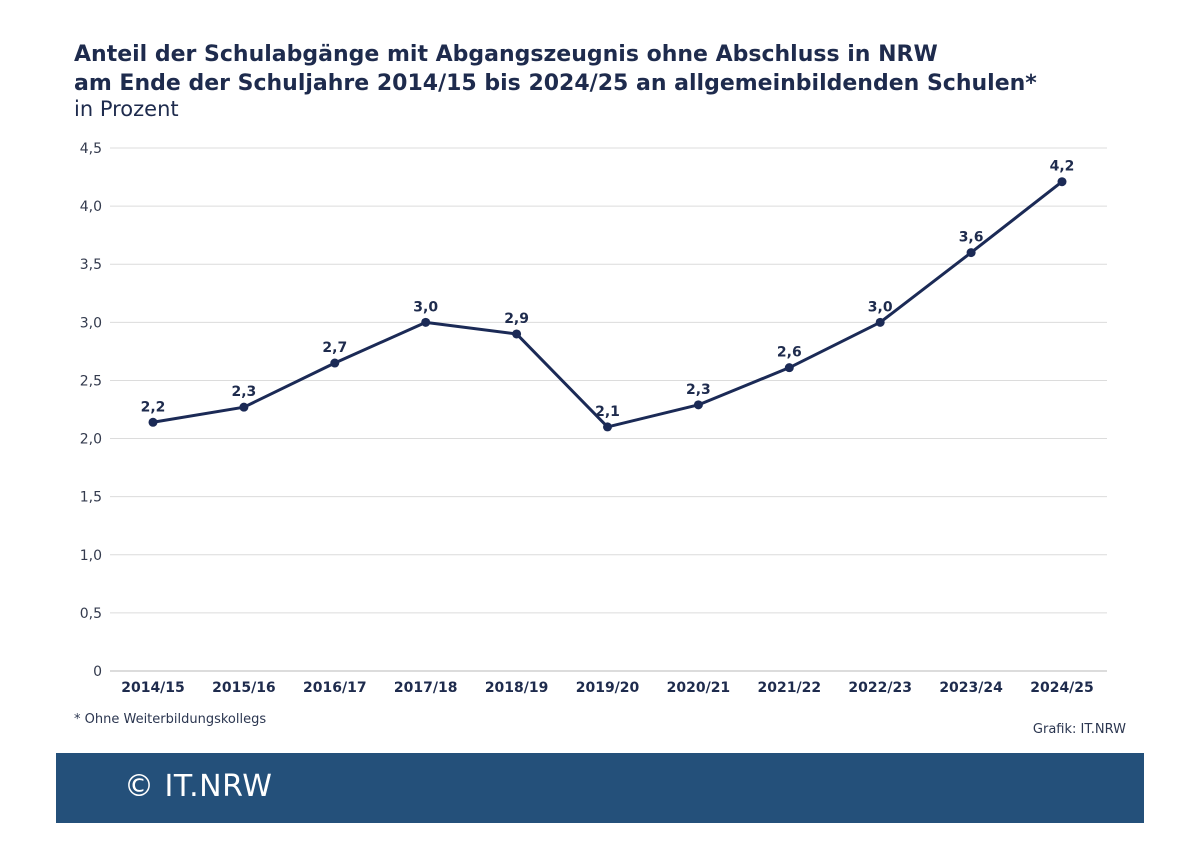 The width and height of the screenshot is (1200, 850). Describe the element at coordinates (153, 407) in the screenshot. I see `data-label: 2,2` at that location.